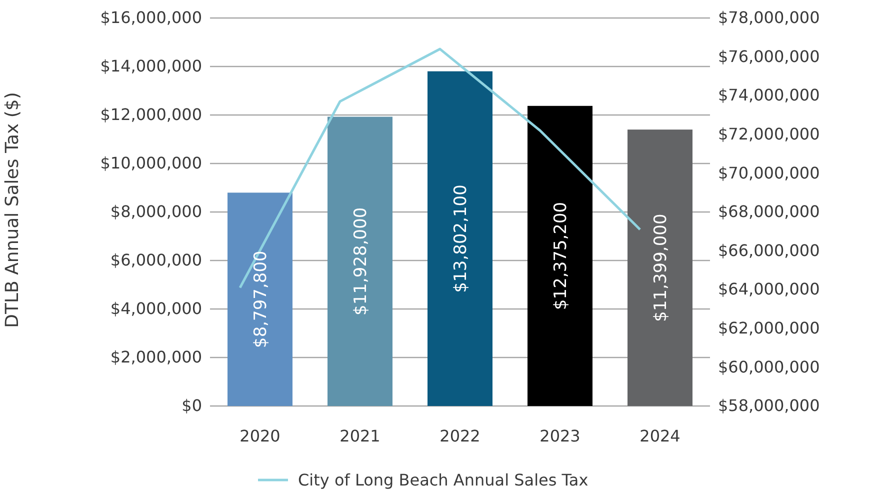 This screenshot has width=869, height=493. Describe the element at coordinates (260, 436) in the screenshot. I see `x-tick-label: 2020` at that location.